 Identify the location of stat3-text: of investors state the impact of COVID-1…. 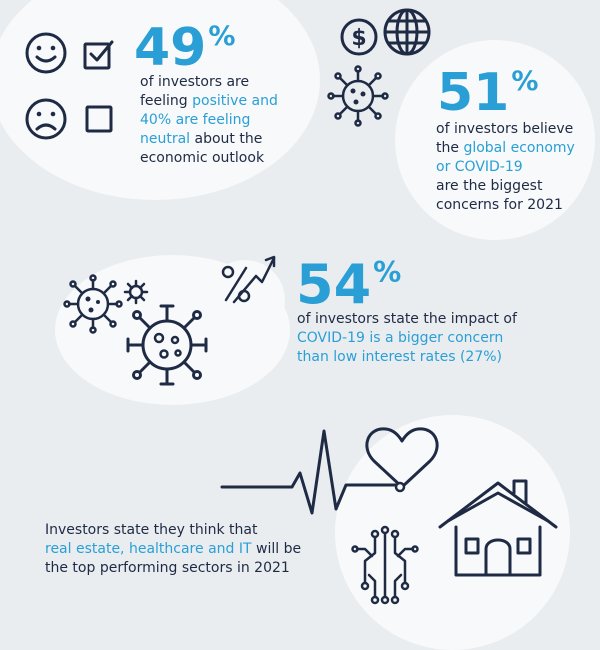
(447, 338).